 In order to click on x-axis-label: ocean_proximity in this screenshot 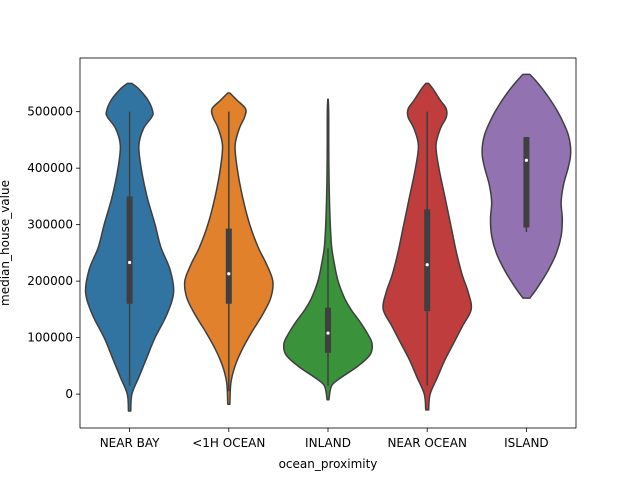, I will do `click(328, 464)`.